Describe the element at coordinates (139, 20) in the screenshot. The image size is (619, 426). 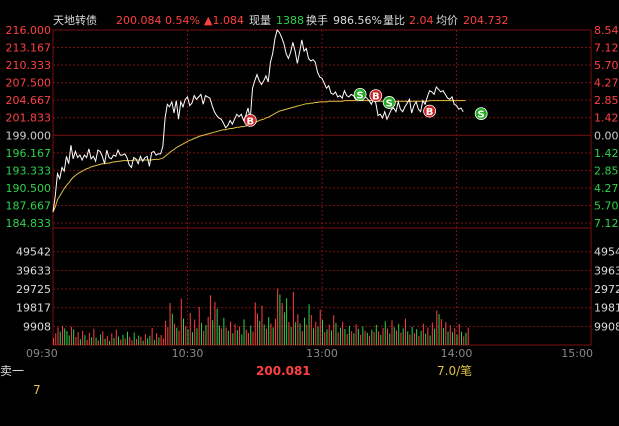
I see `current-price: 200.084` at that location.